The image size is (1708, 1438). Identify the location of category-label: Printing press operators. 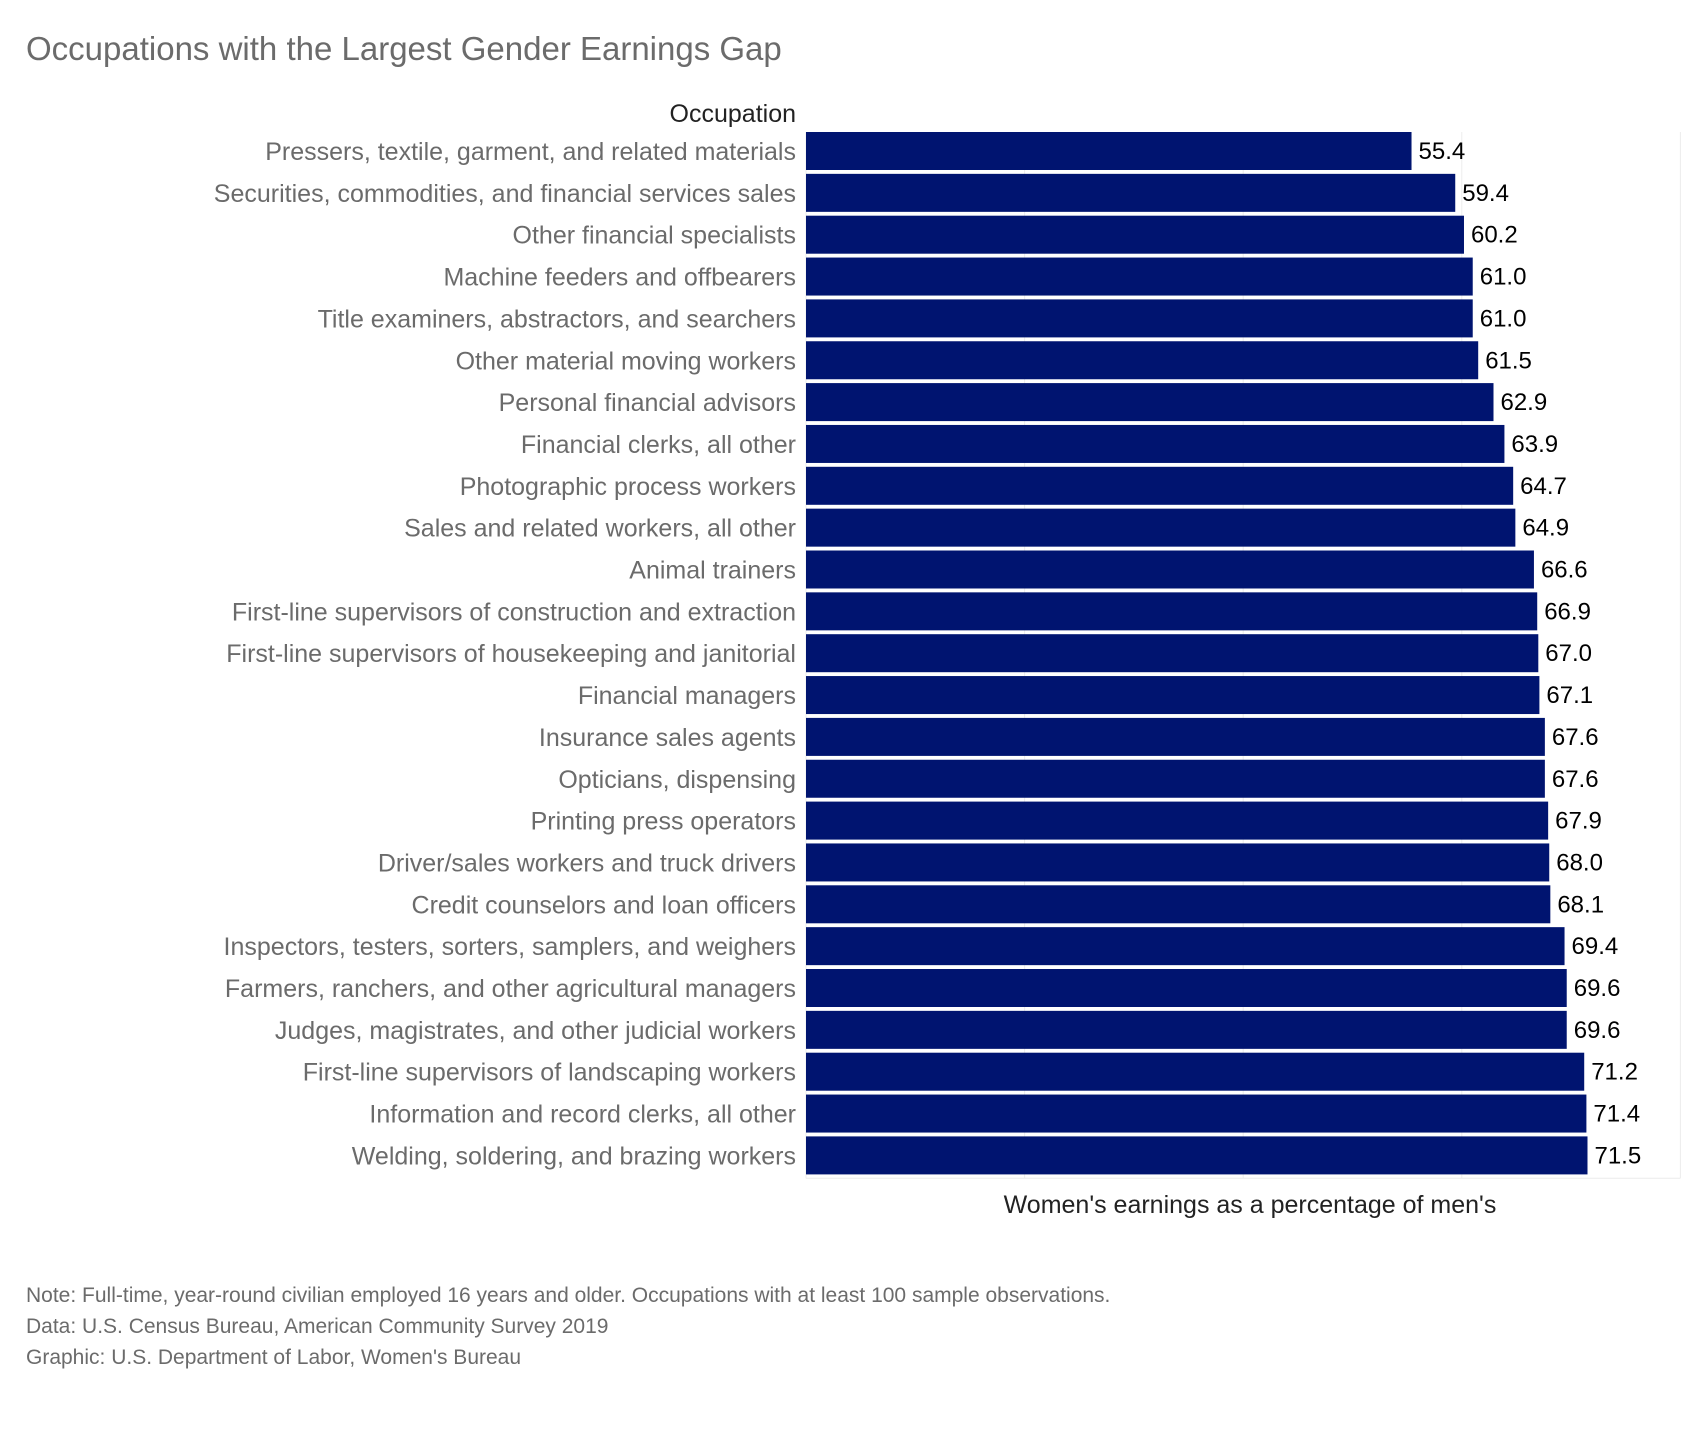
(663, 822).